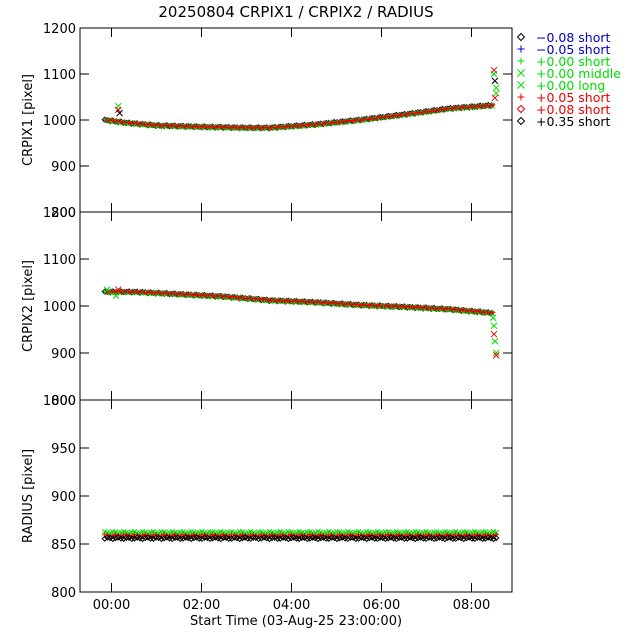 Image resolution: width=640 pixels, height=640 pixels. Describe the element at coordinates (59, 260) in the screenshot. I see `y-tick-label: 1100` at that location.